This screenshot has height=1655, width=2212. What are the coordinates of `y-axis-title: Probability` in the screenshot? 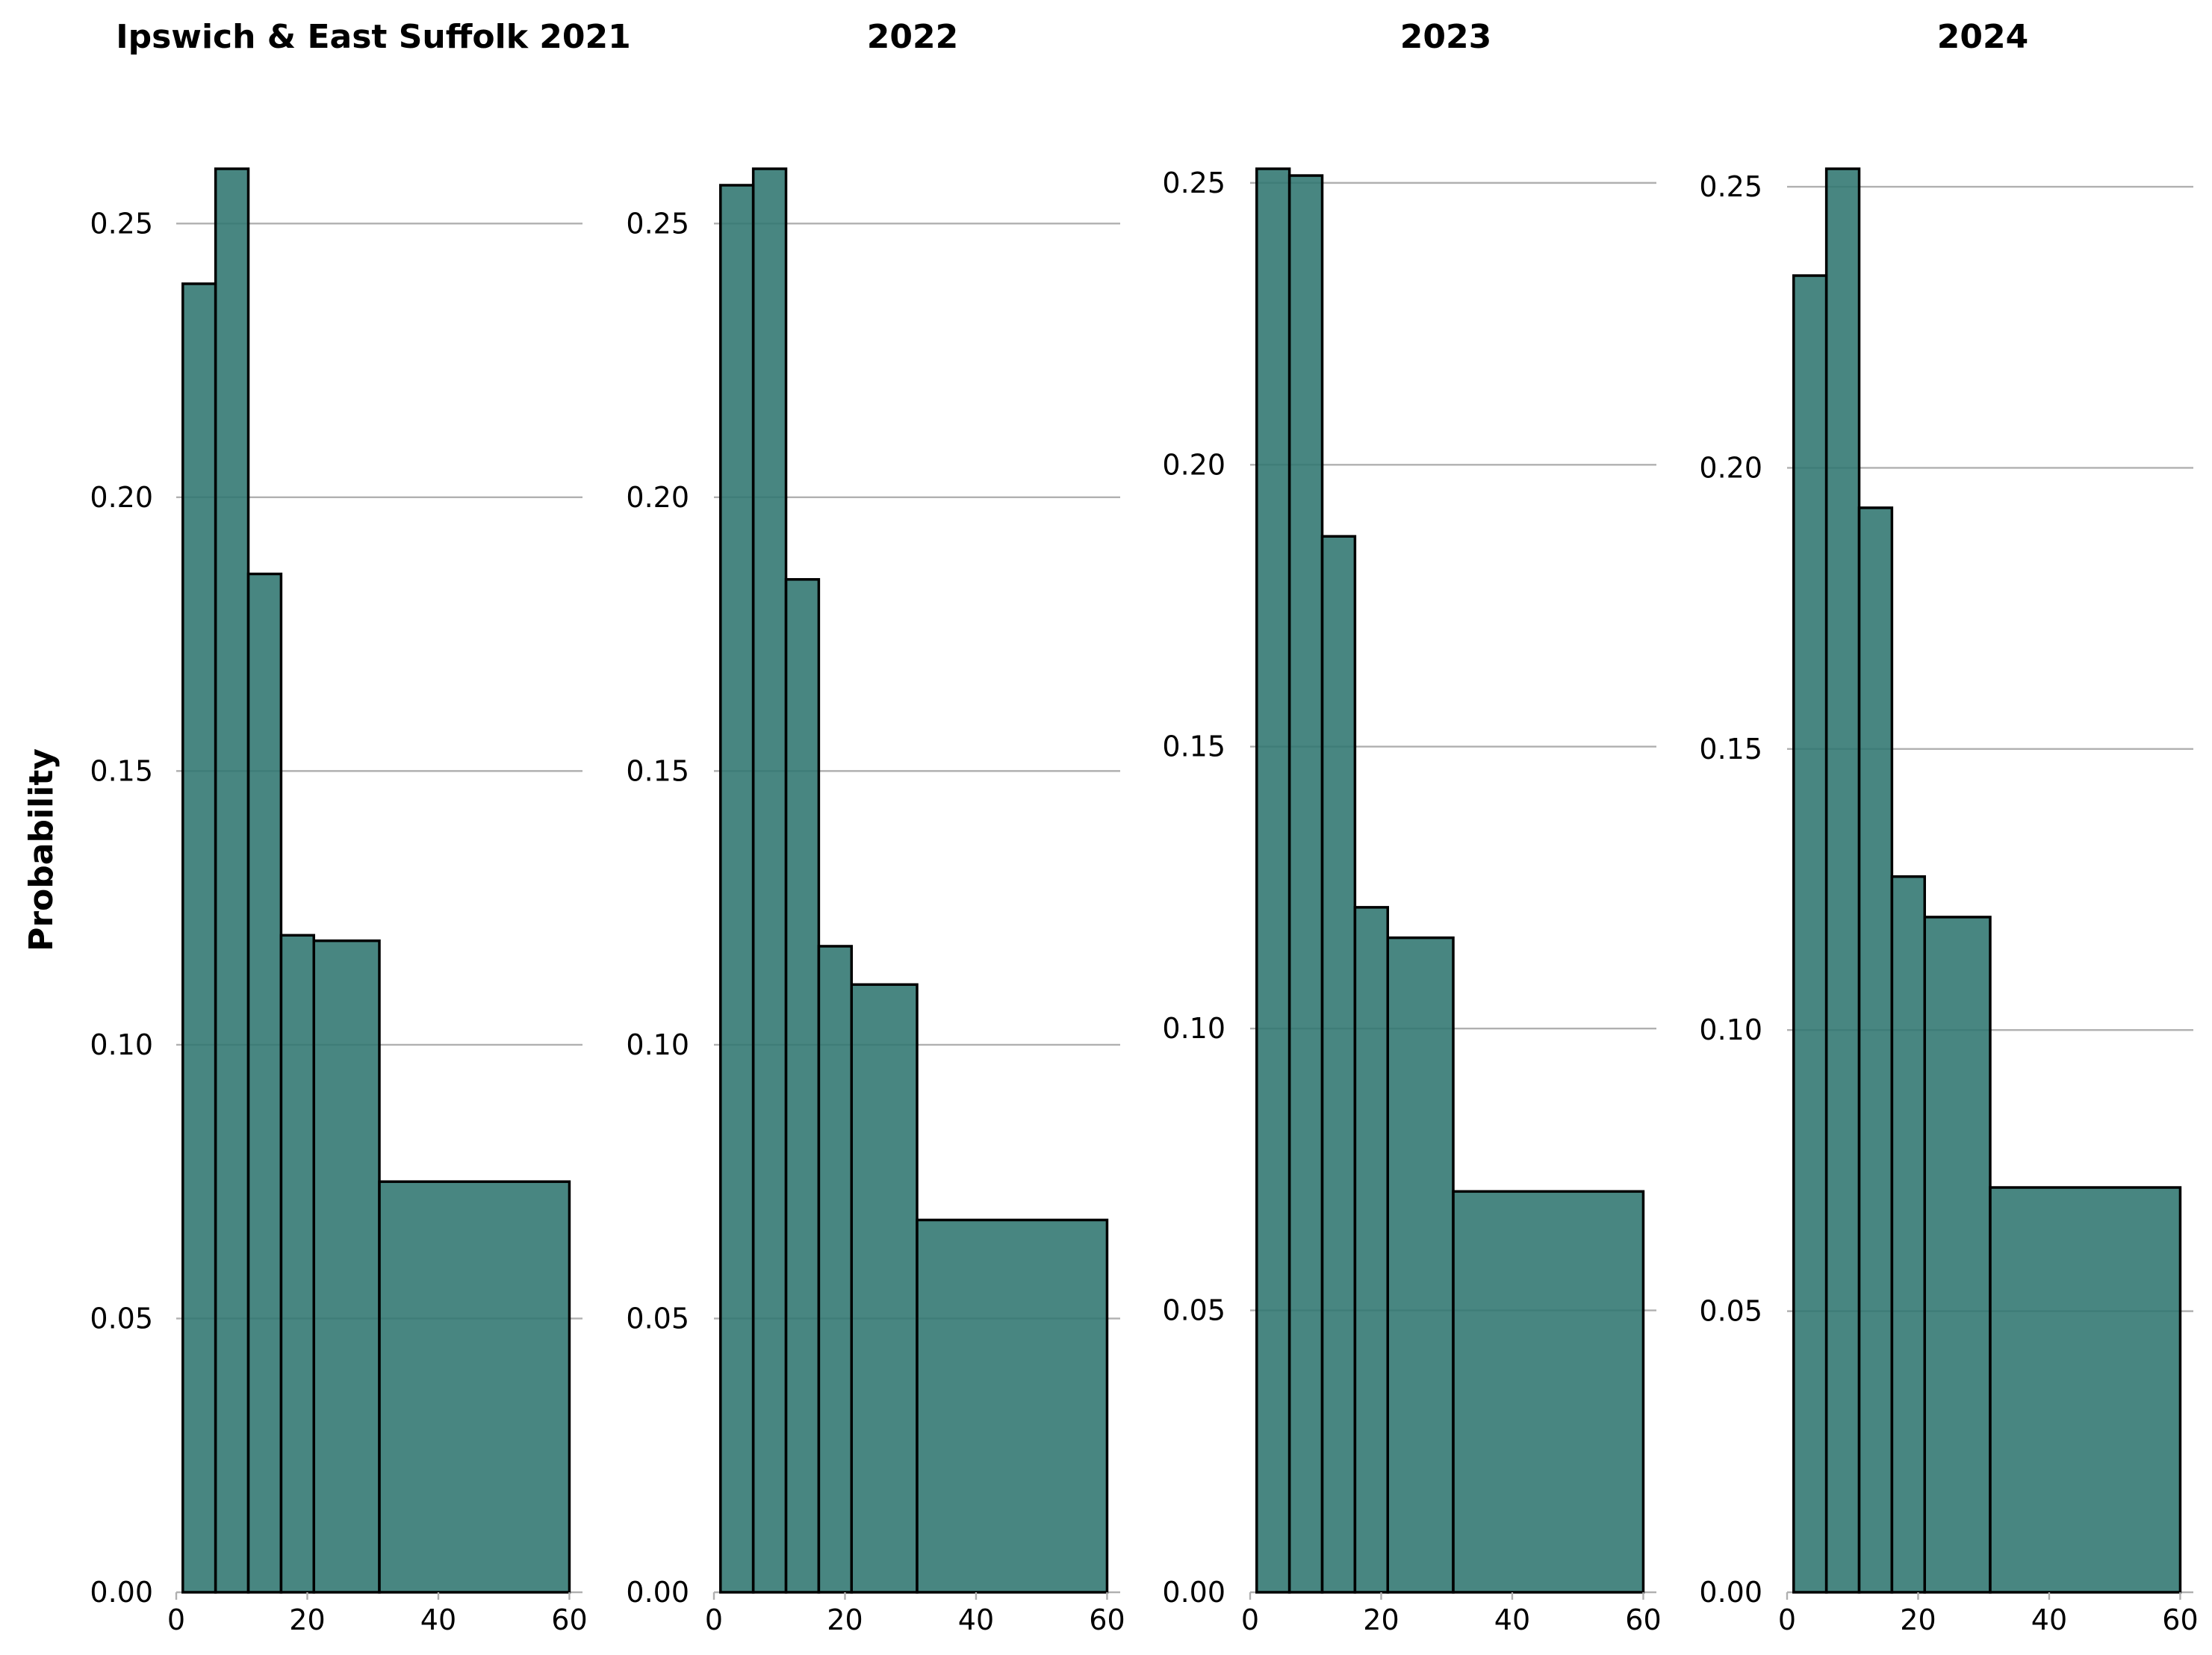 It's located at (41, 849).